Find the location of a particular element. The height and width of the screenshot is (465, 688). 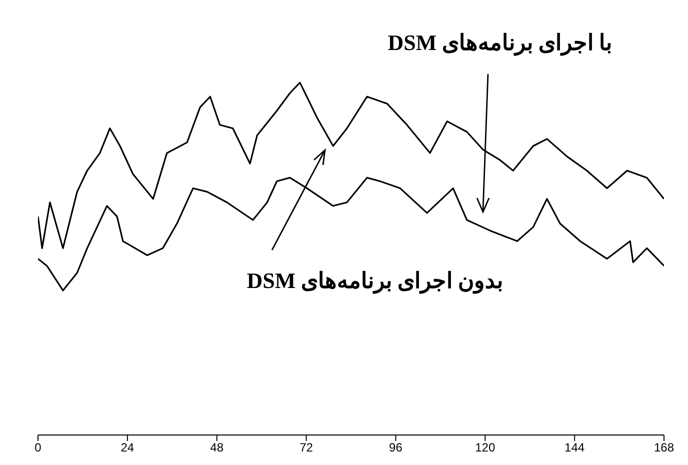

x-tick-label: 168 is located at coordinates (664, 447).